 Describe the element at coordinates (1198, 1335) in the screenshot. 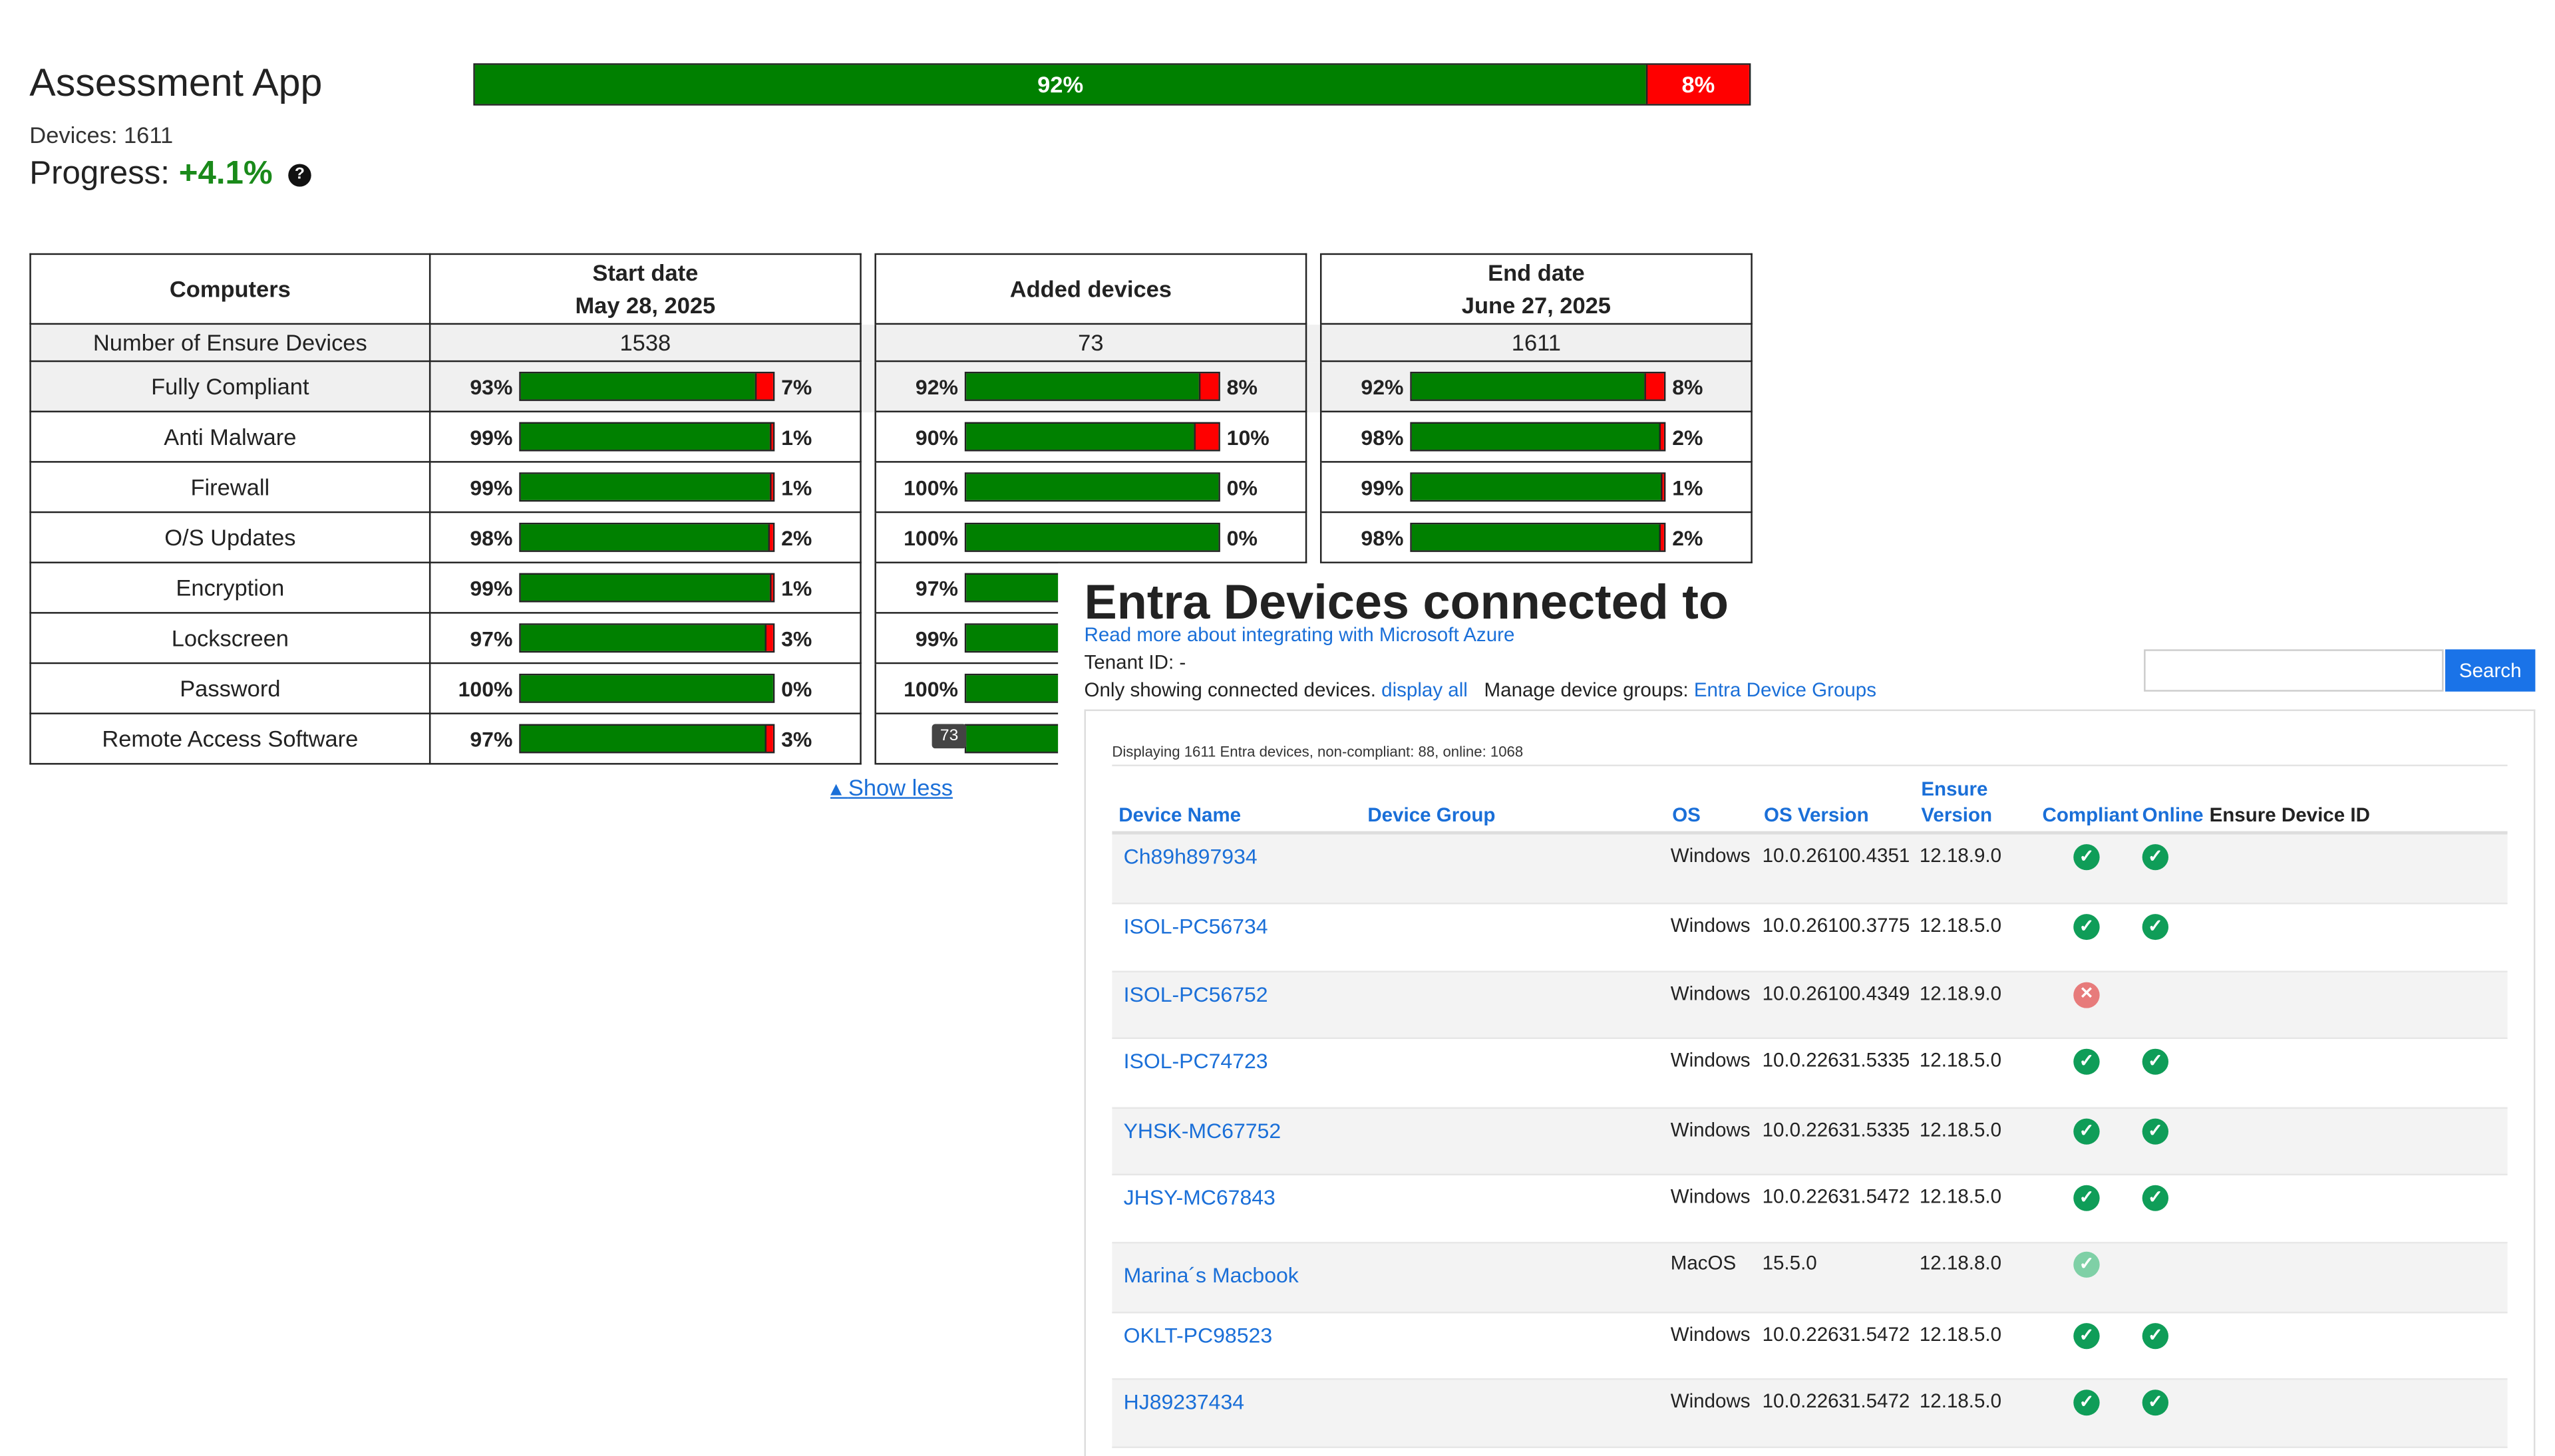

I see `device-name-link: OKLT-PC98523` at that location.